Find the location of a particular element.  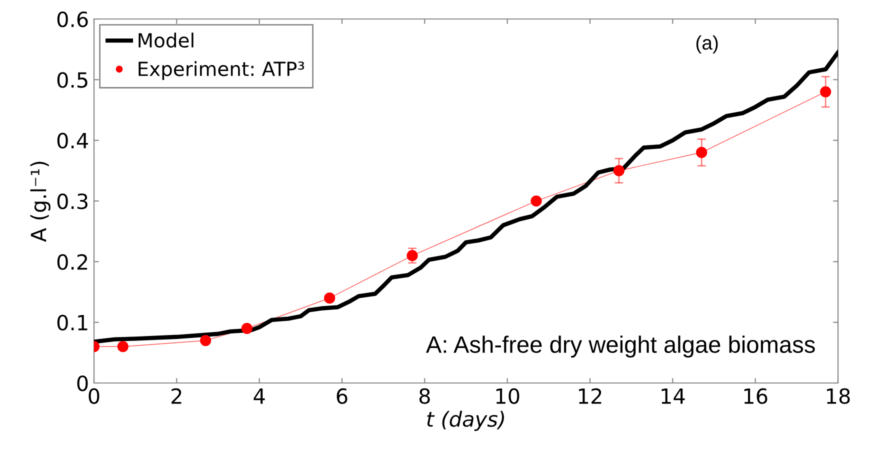

y-tick-label: 0.1 is located at coordinates (72, 322).